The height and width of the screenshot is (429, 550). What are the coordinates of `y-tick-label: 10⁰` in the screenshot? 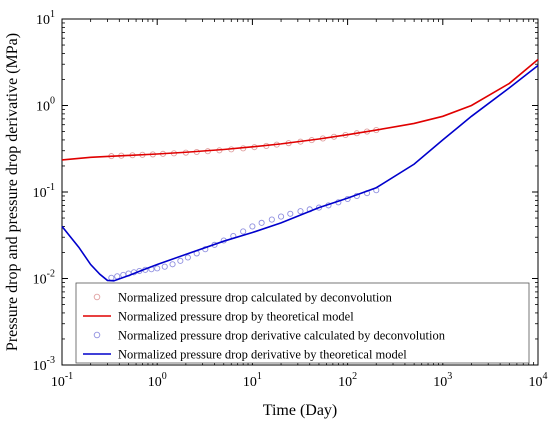 It's located at (45, 105).